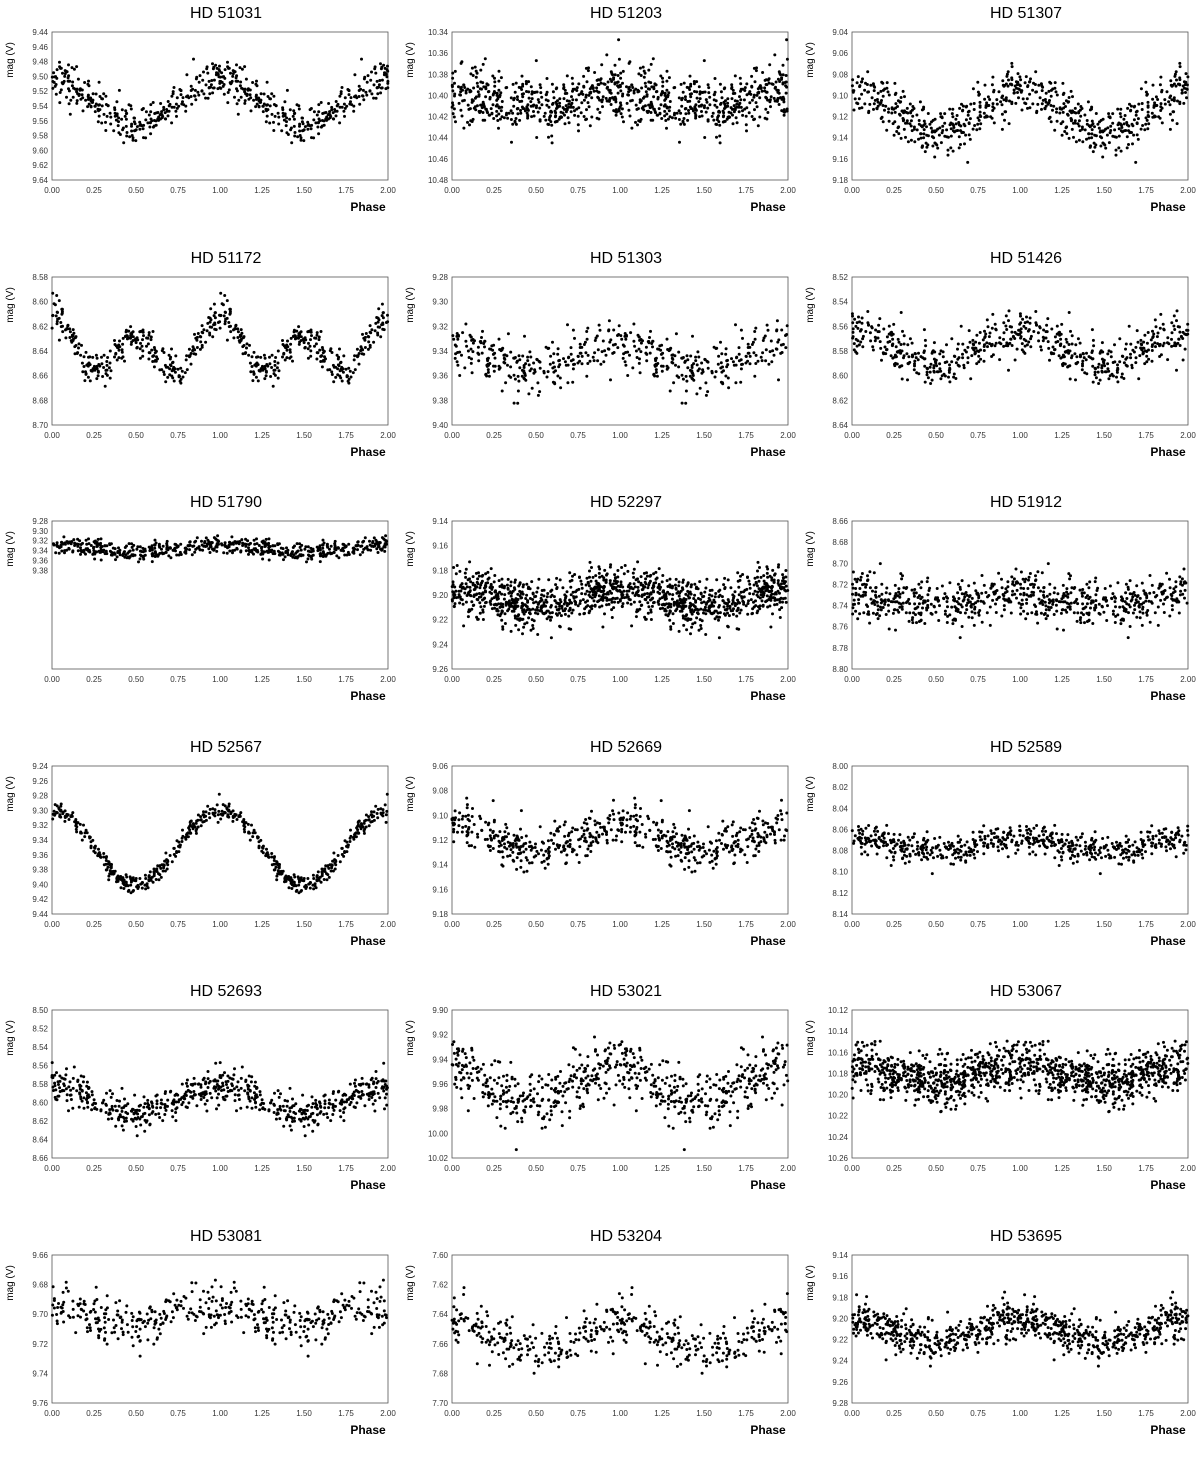 The height and width of the screenshot is (1467, 1200). Describe the element at coordinates (440, 521) in the screenshot. I see `y-tick-label: 9.14` at that location.